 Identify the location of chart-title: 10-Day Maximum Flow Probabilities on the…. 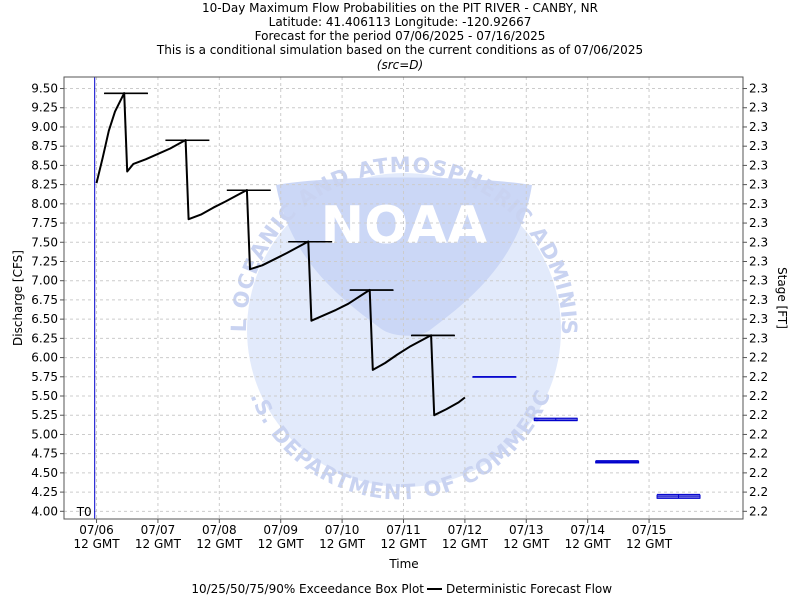
(400, 8).